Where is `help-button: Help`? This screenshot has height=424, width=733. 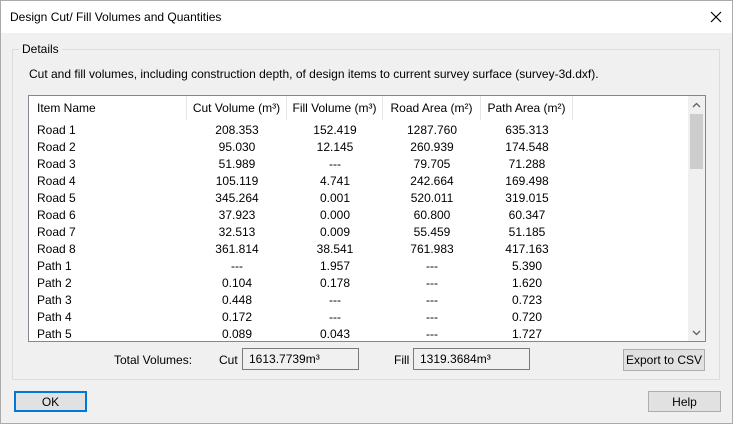
help-button: Help is located at coordinates (684, 401).